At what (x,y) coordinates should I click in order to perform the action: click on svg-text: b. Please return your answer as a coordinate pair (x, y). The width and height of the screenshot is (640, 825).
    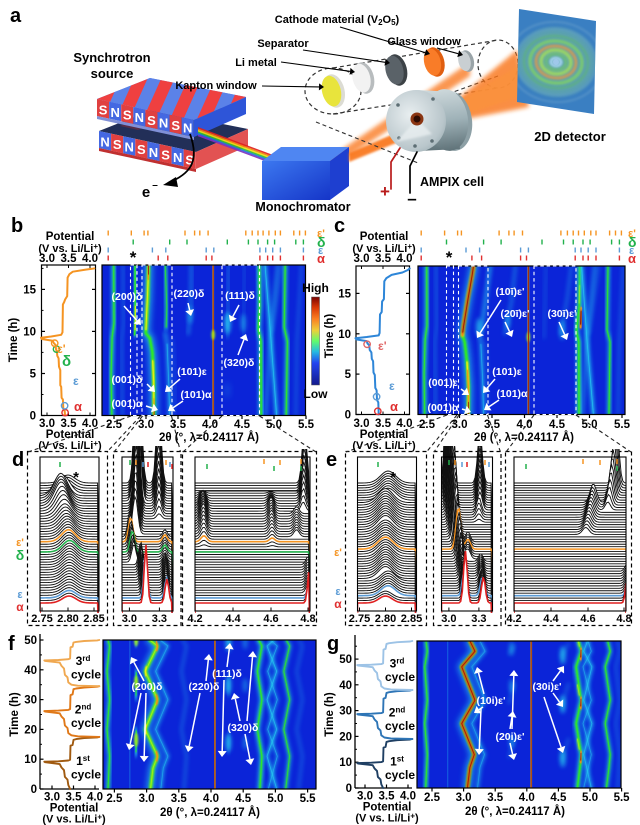
    Looking at the image, I should click on (17, 226).